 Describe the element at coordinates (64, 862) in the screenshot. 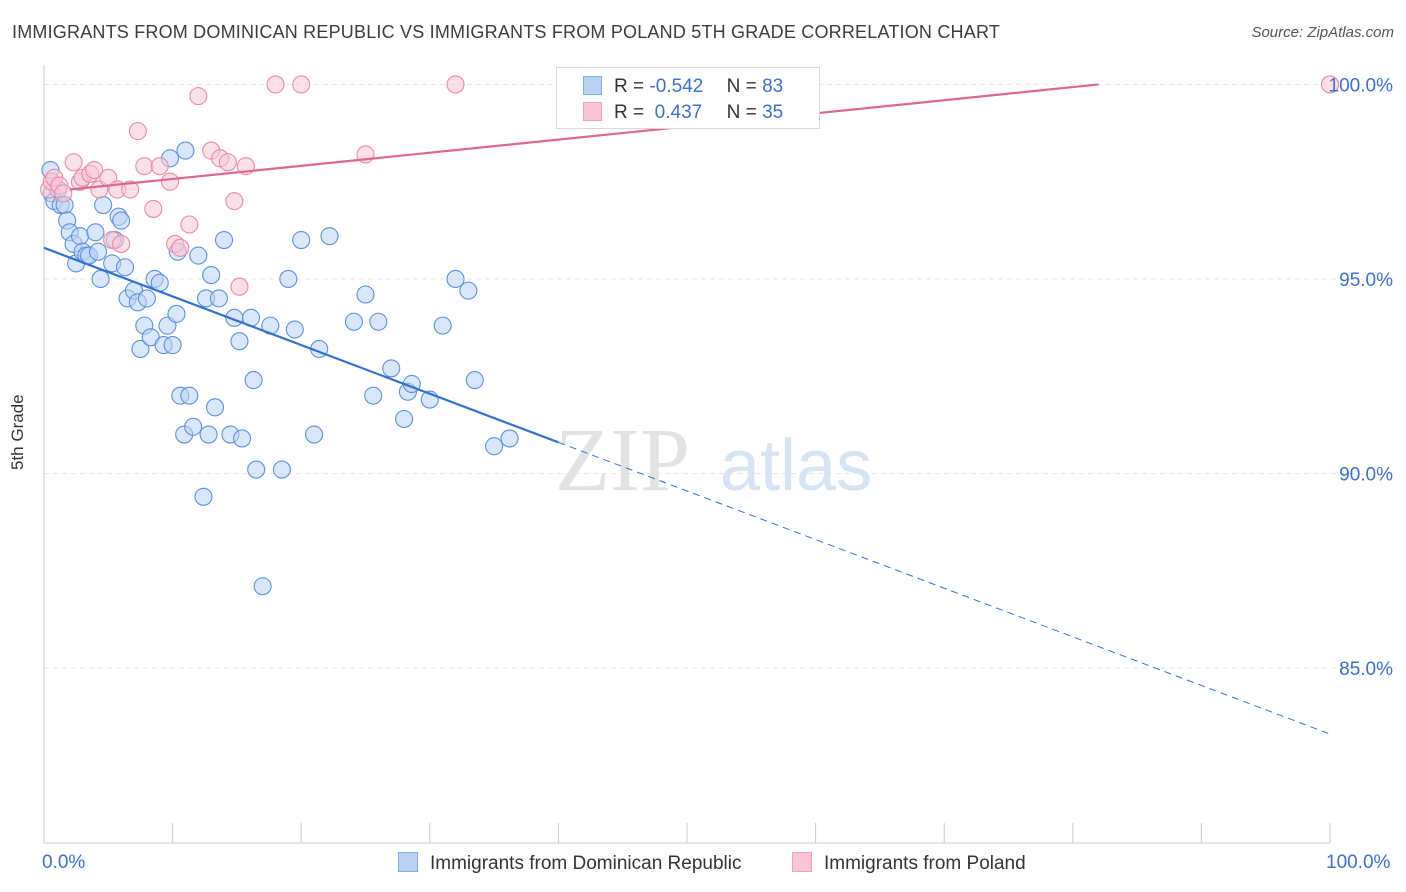

I see `x-tick-label-min: 0.0%` at that location.